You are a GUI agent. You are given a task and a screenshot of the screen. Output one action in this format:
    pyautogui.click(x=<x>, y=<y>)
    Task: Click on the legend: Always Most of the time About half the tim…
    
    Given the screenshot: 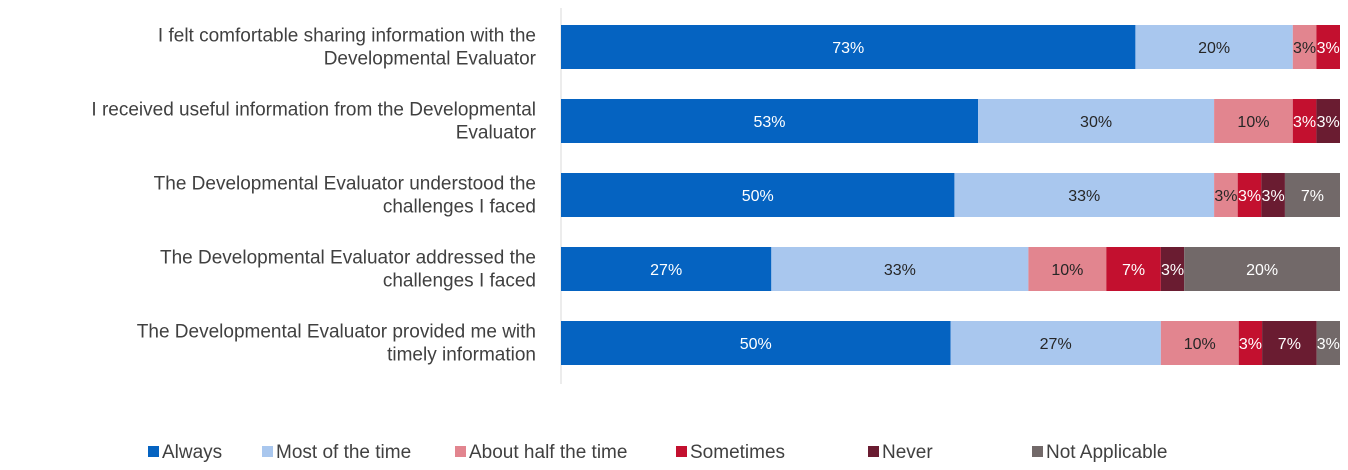 What is the action you would take?
    pyautogui.click(x=657, y=452)
    